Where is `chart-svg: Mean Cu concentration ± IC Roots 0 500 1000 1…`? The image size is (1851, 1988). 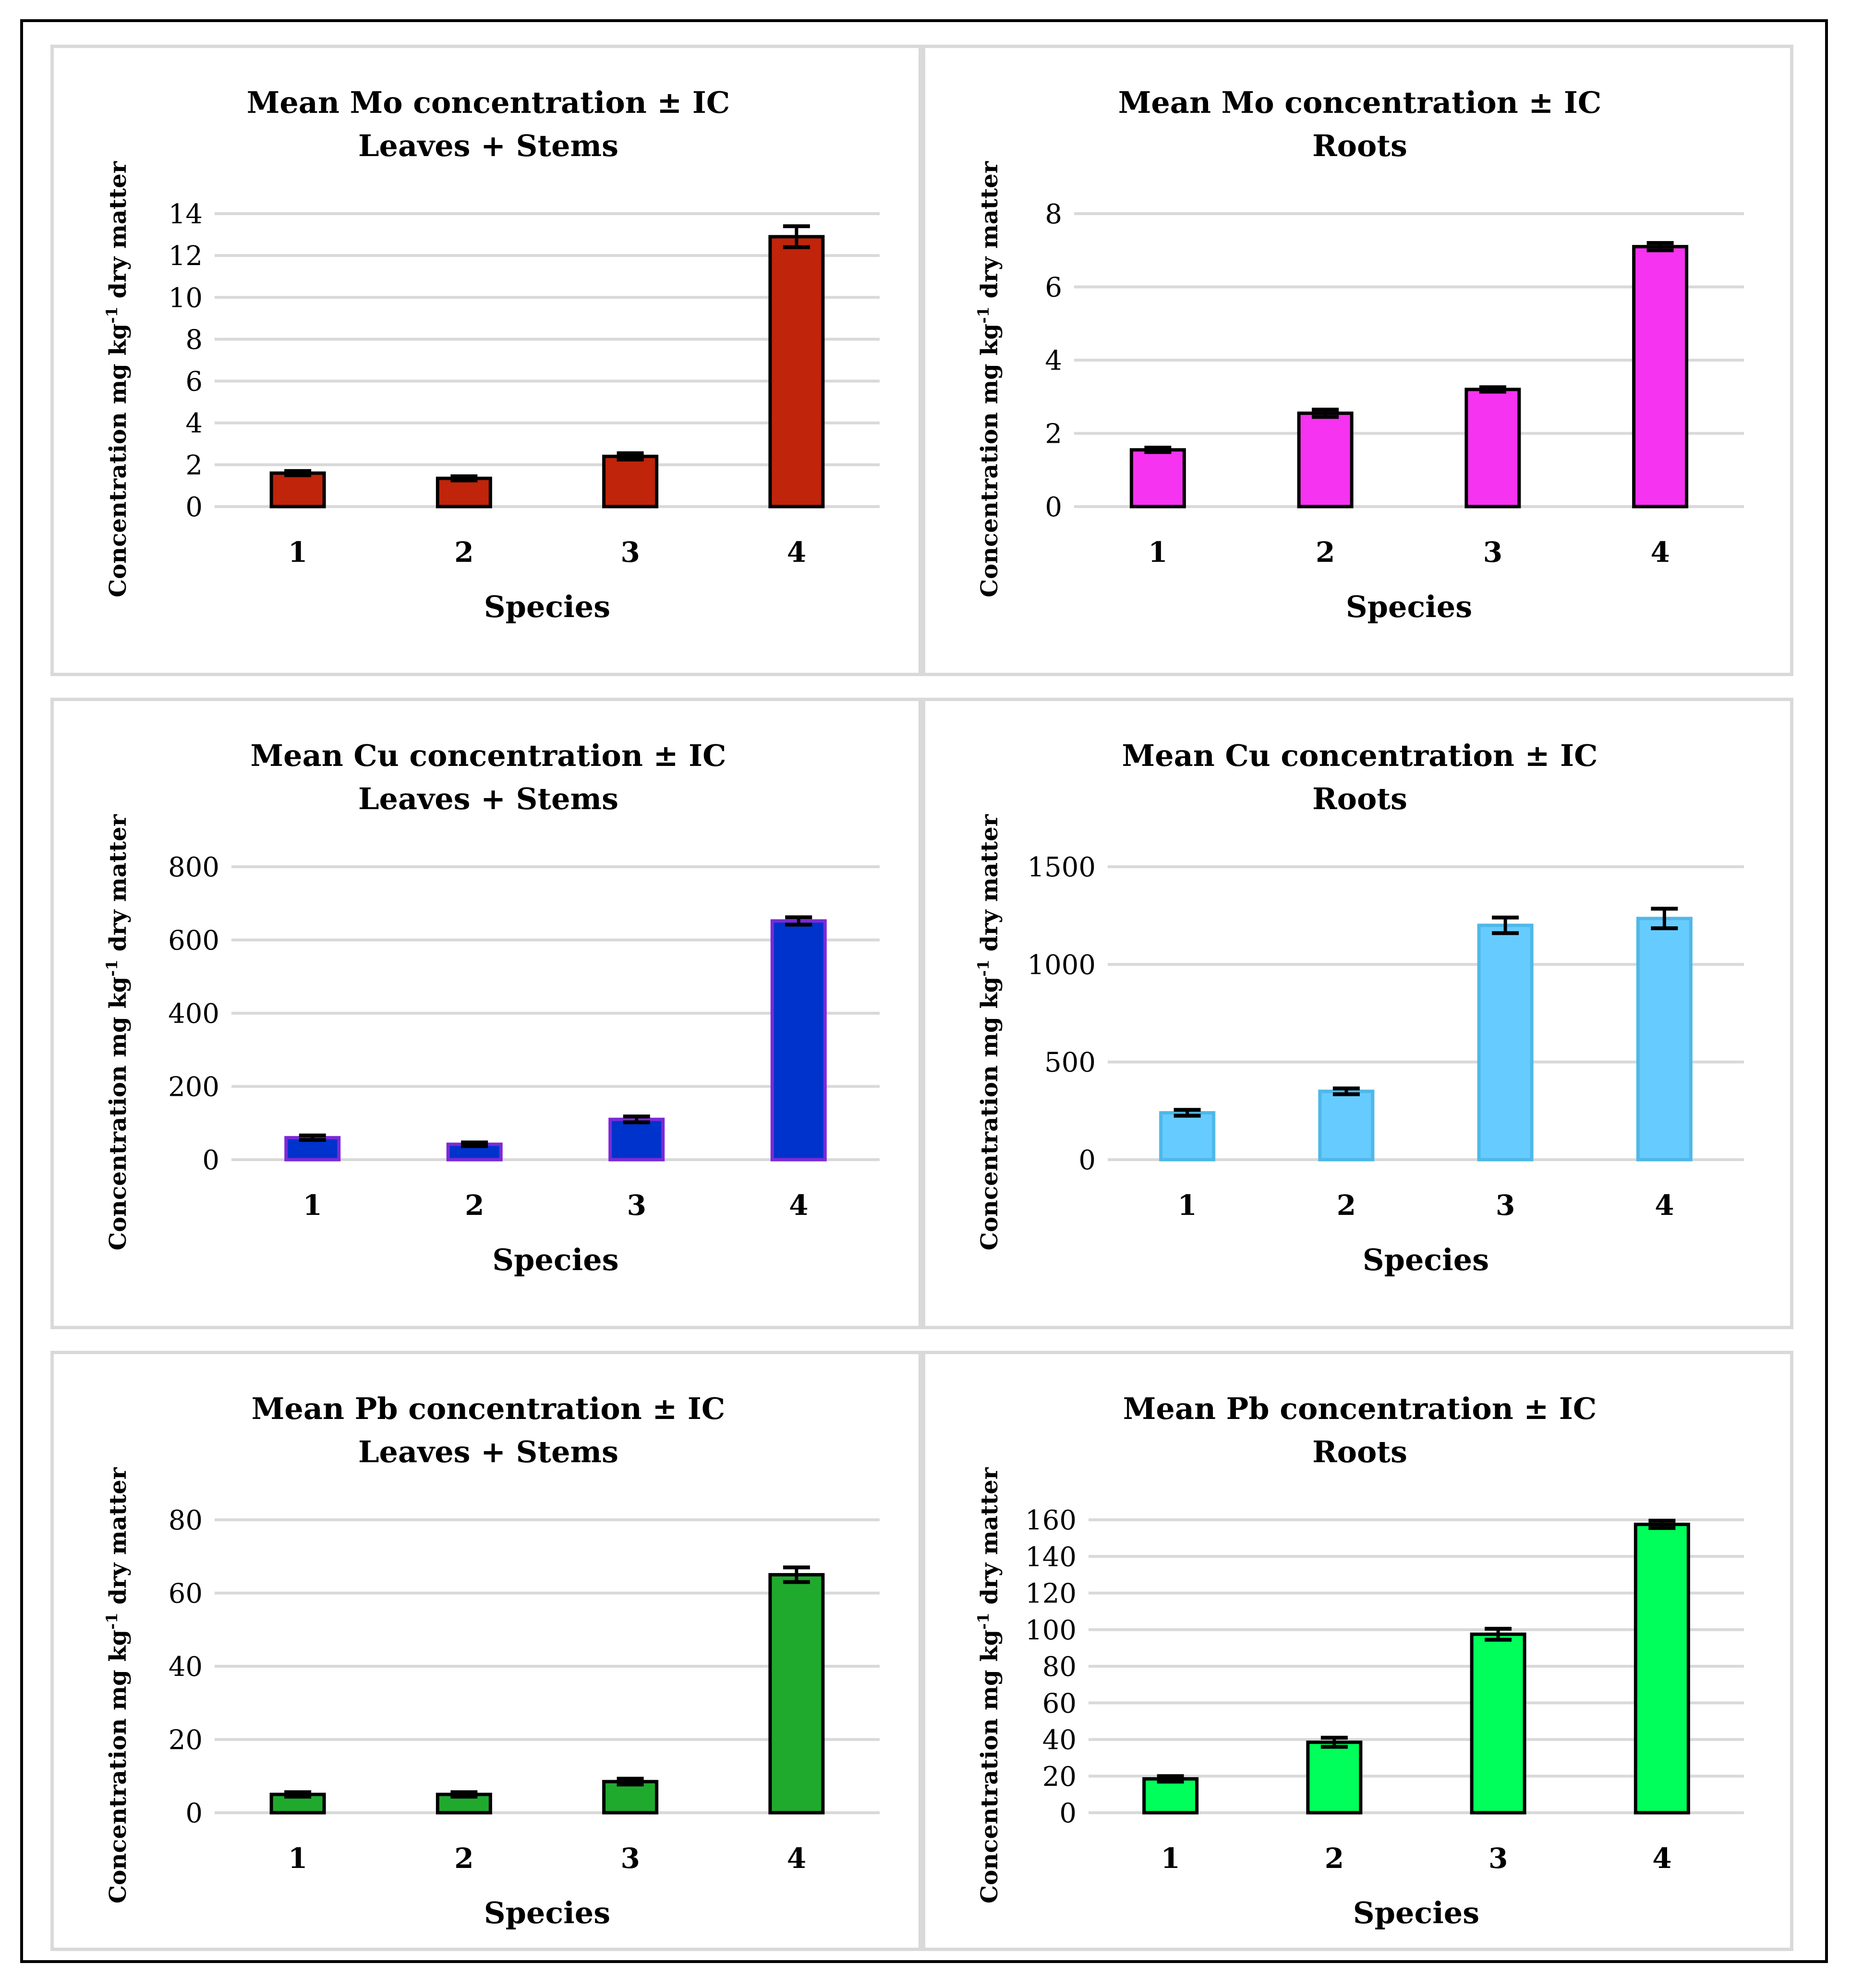
chart-svg: Mean Cu concentration ± IC Roots 0 500 1000 1… is located at coordinates (1359, 1007).